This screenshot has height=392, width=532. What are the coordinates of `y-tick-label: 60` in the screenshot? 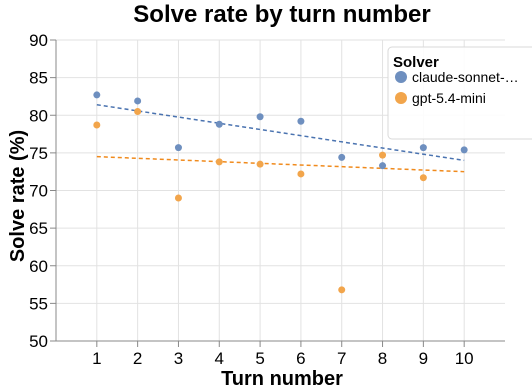 It's located at (38, 266).